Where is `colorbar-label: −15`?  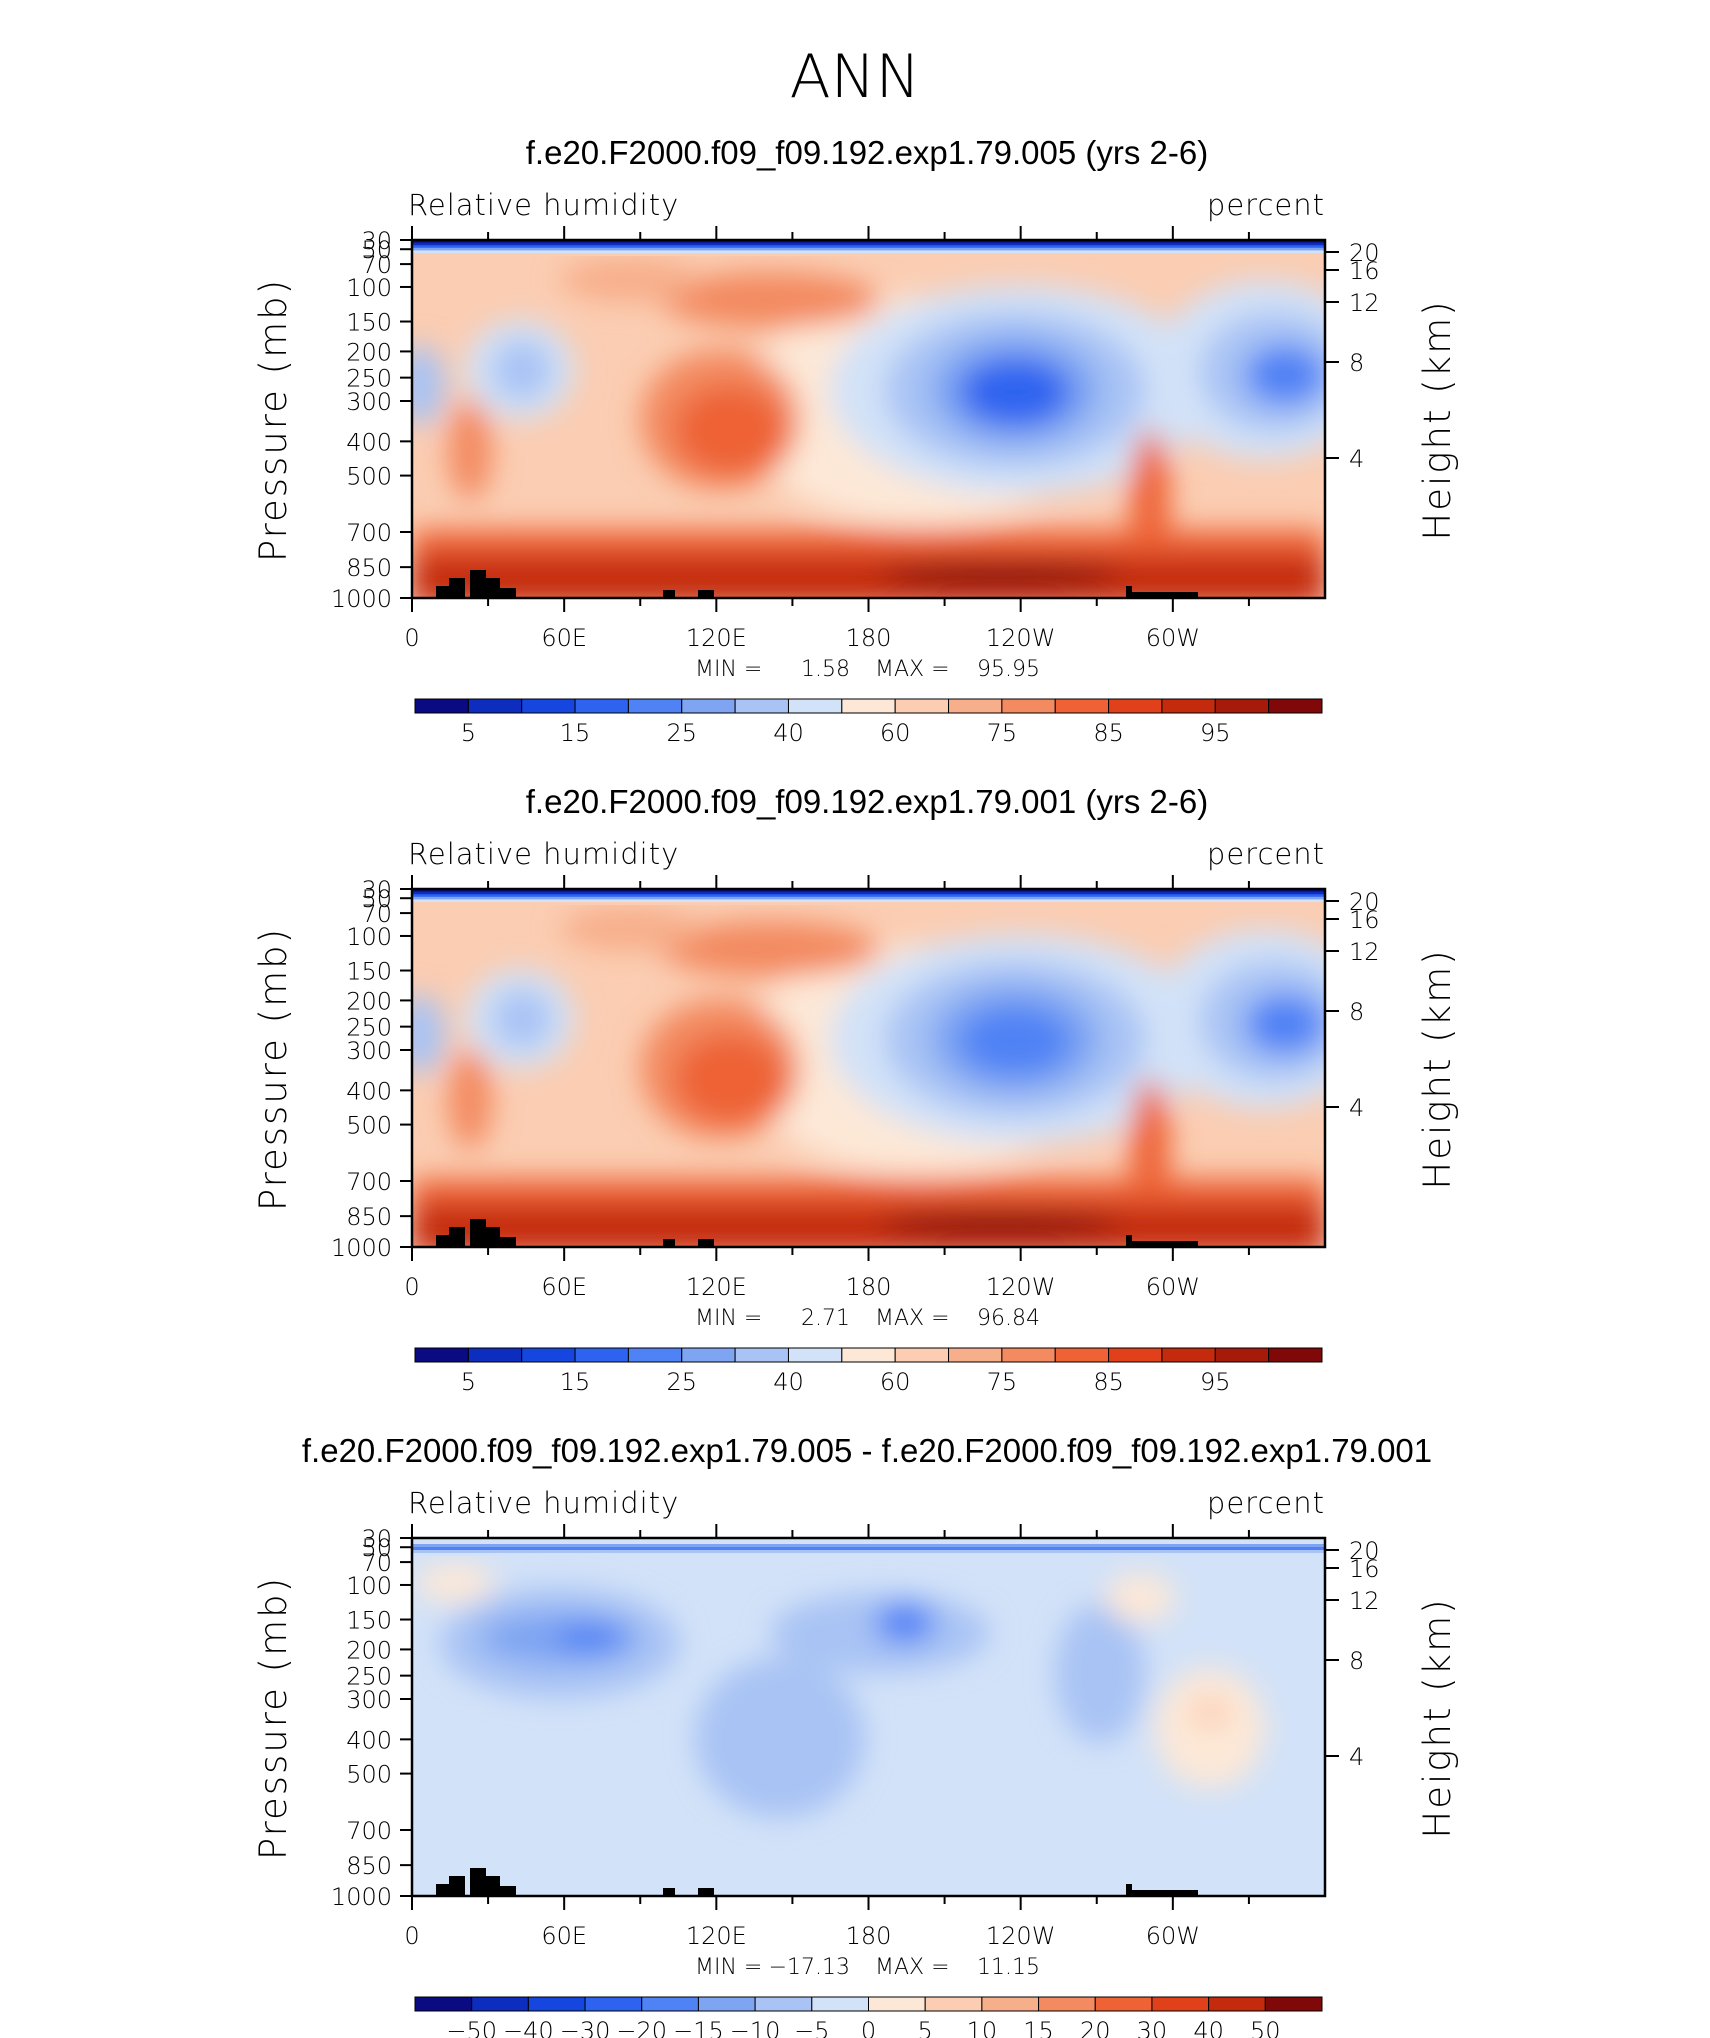 colorbar-label: −15 is located at coordinates (698, 2027).